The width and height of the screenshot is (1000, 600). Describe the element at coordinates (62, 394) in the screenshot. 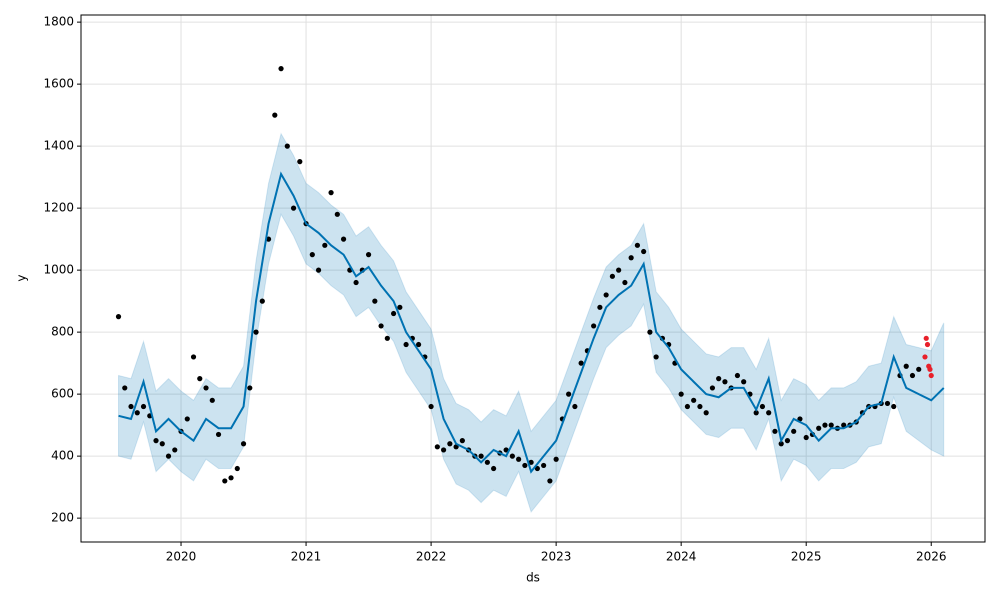

I see `y-tick-label: 600` at that location.